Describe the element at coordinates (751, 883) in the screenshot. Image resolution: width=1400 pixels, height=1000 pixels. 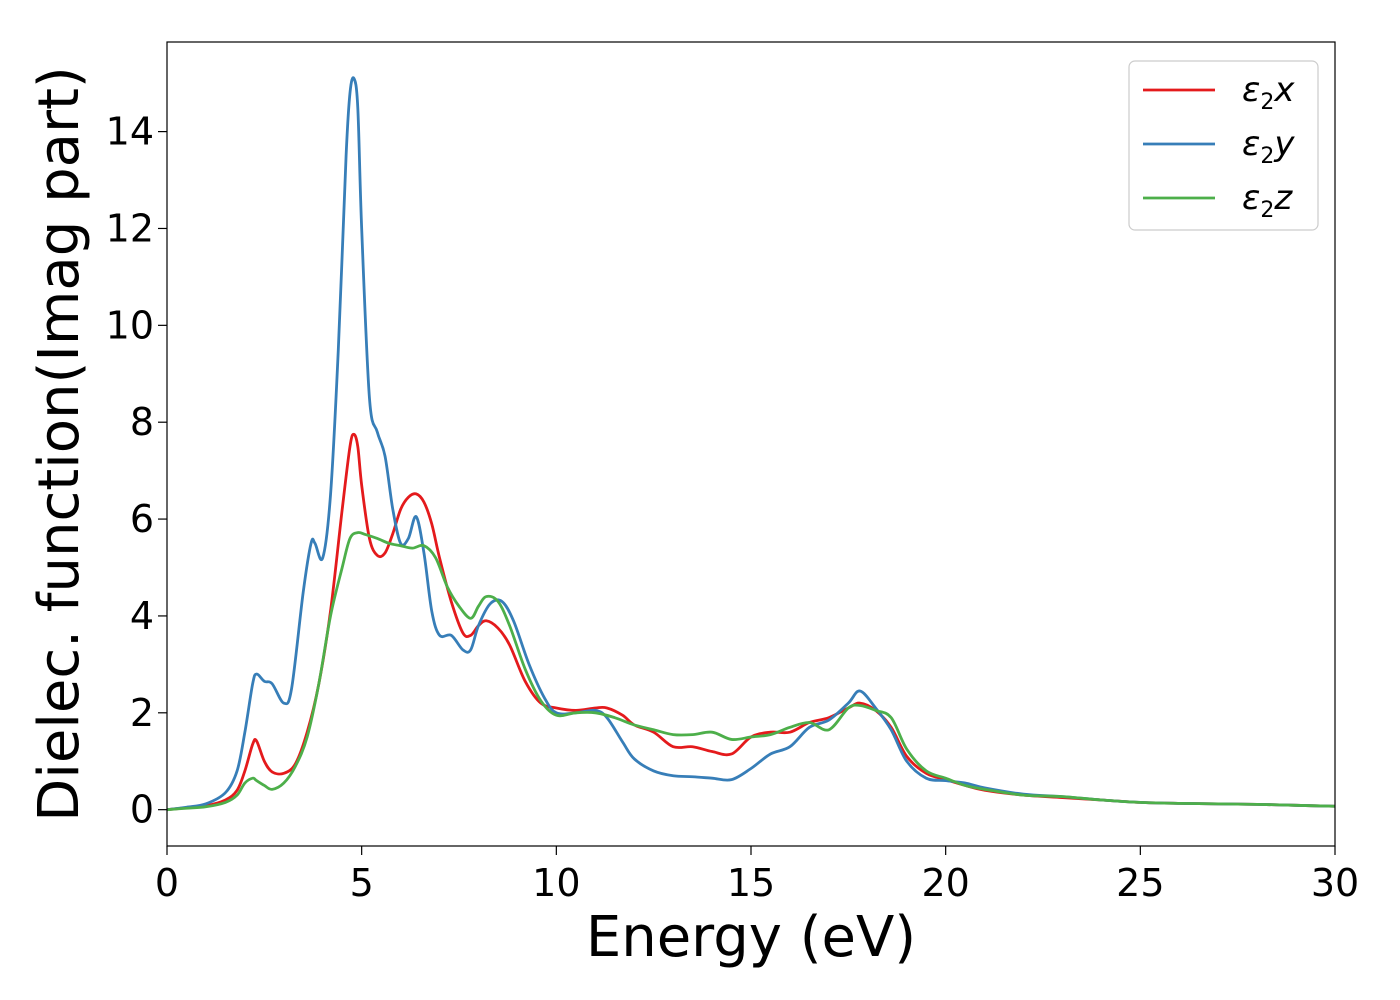
I see `x-tick-label: 15` at that location.